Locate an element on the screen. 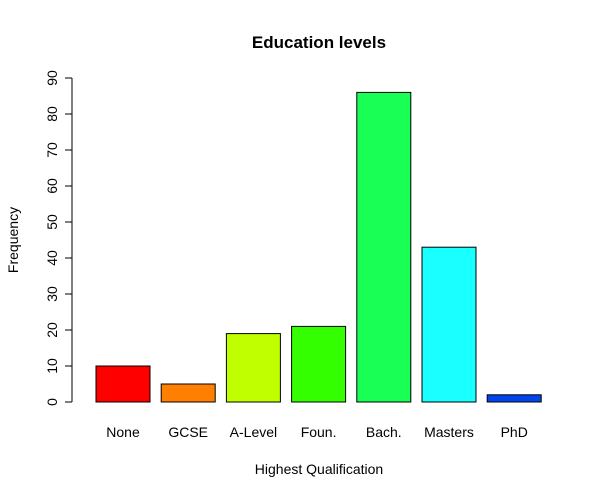 This screenshot has width=600, height=500. bar-bach is located at coordinates (384, 247).